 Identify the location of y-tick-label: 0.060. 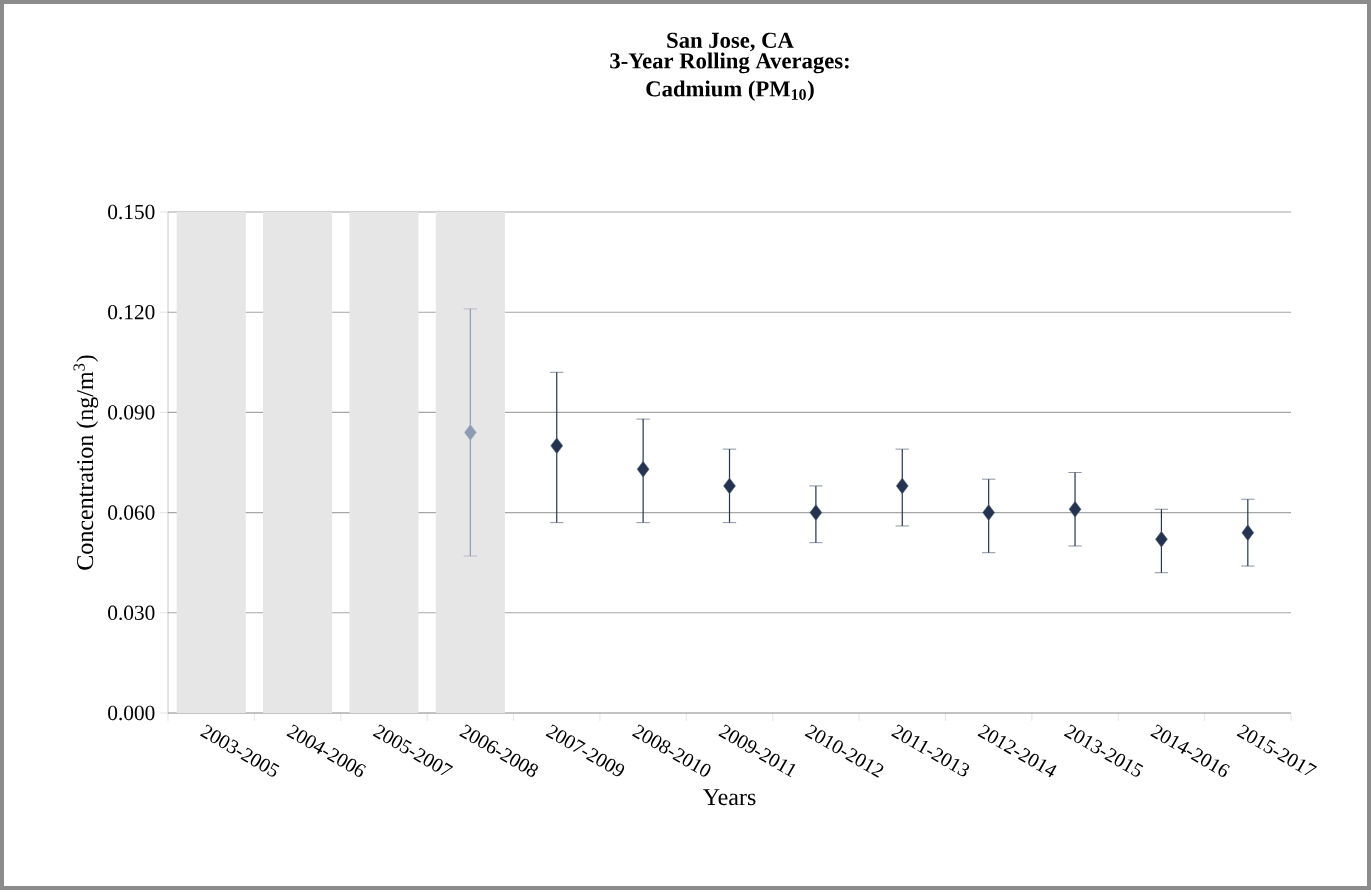
(131, 512).